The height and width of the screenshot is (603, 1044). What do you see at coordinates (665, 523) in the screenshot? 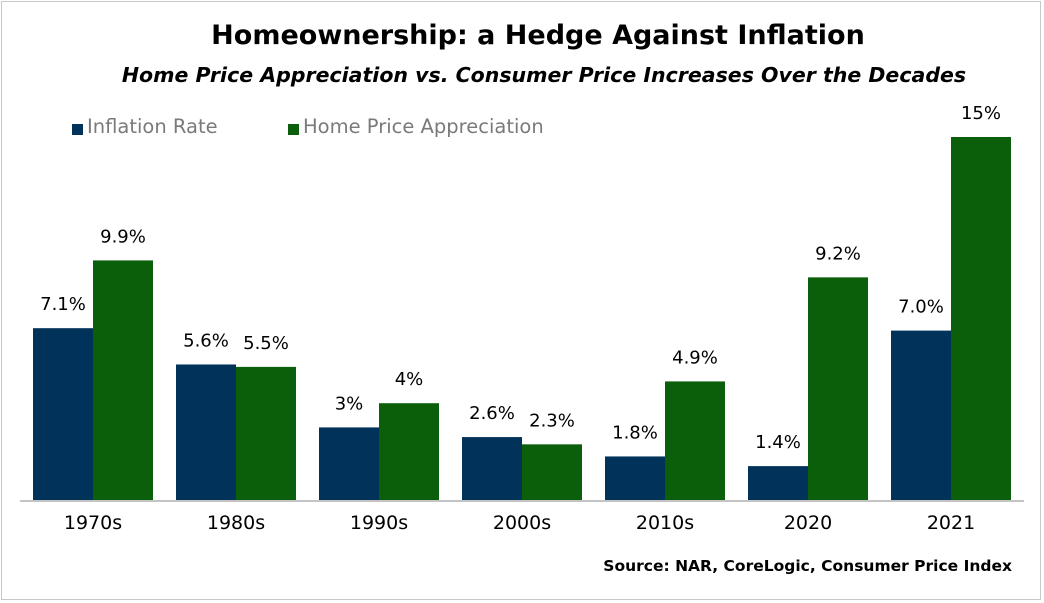
I see `x-tick-label-2010s: 2010s` at bounding box center [665, 523].